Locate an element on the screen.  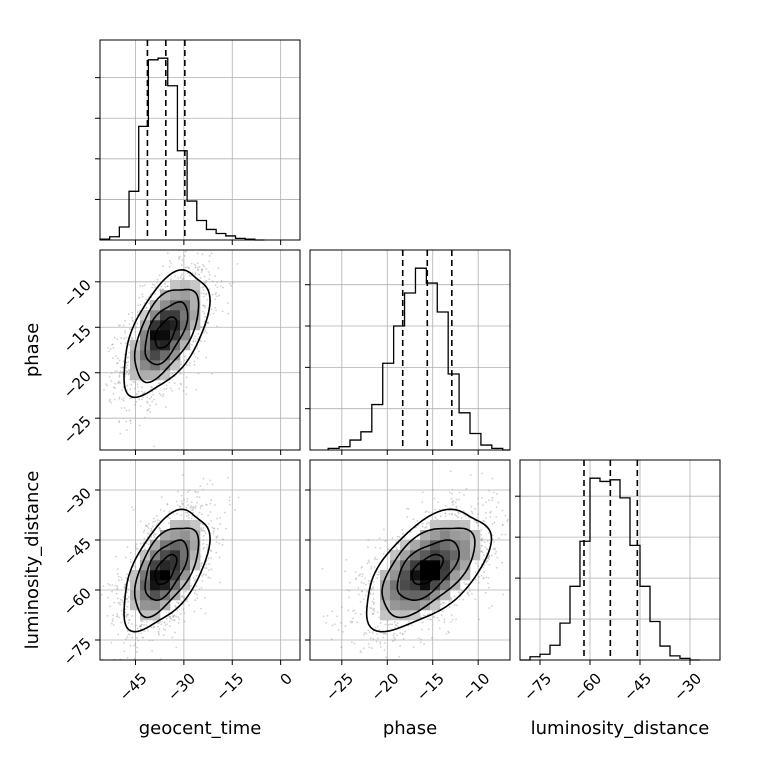
ylabel-luminosity-distance: luminosity_distance is located at coordinates (32, 560).